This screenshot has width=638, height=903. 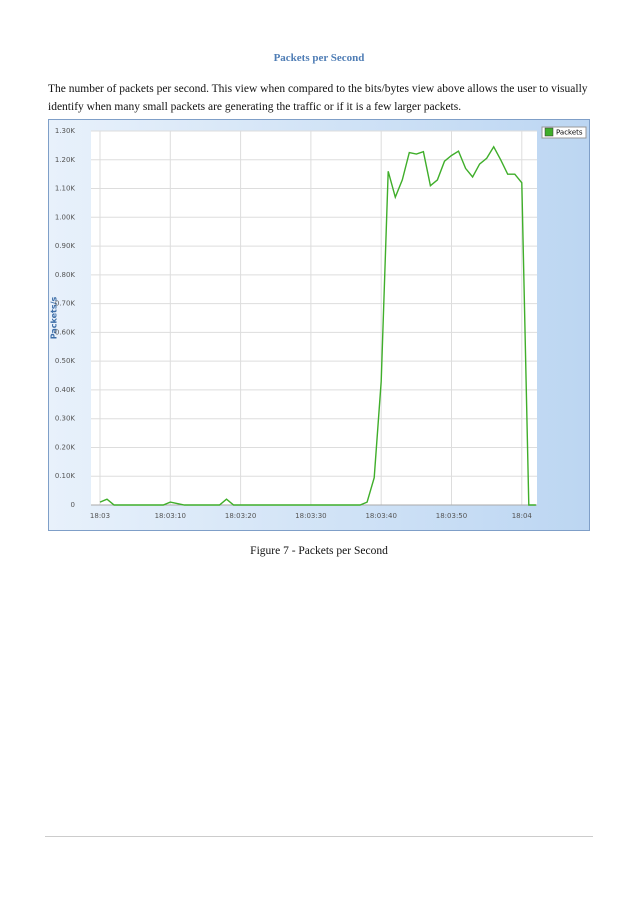 I want to click on x-tick-label: 18:03:50, so click(x=451, y=516).